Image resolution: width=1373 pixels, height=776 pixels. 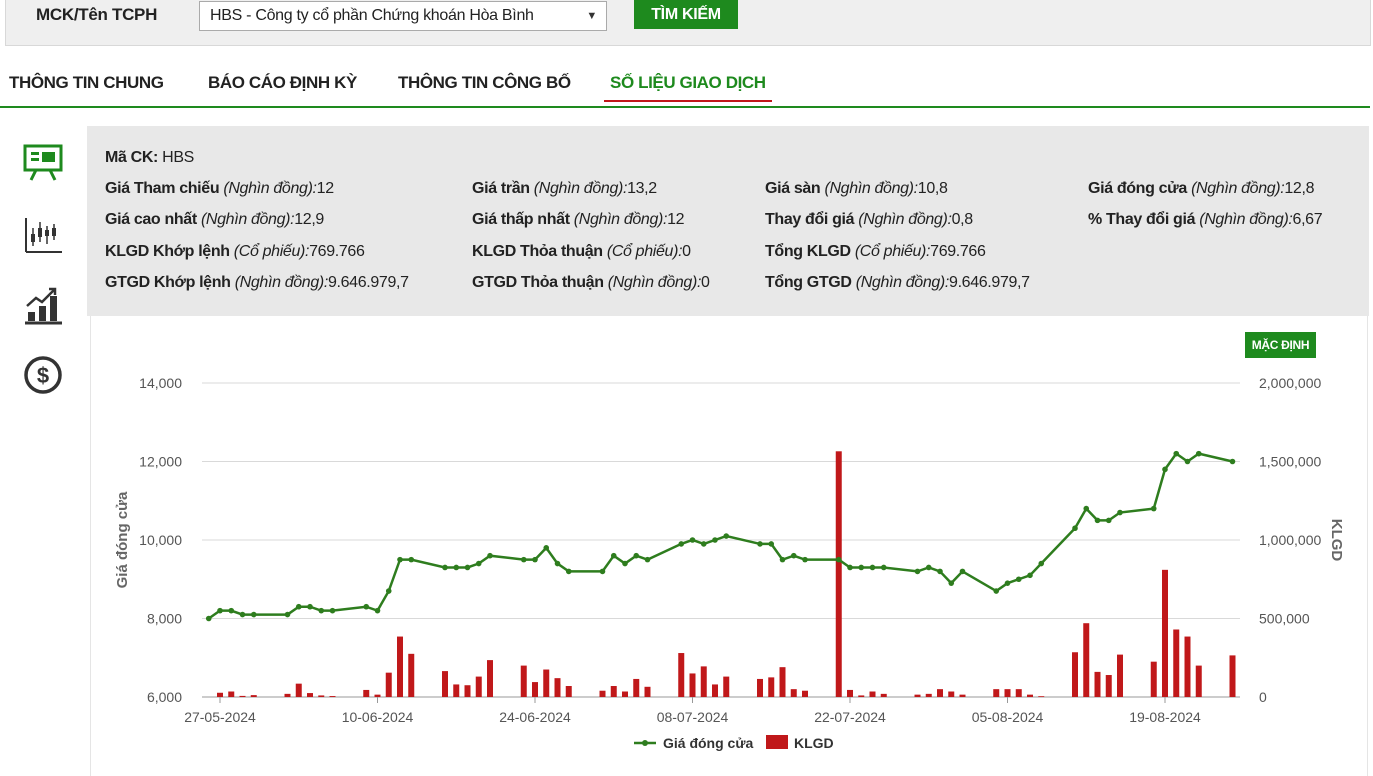 I want to click on y-right-tick-label: 1,000,000, so click(x=1290, y=540).